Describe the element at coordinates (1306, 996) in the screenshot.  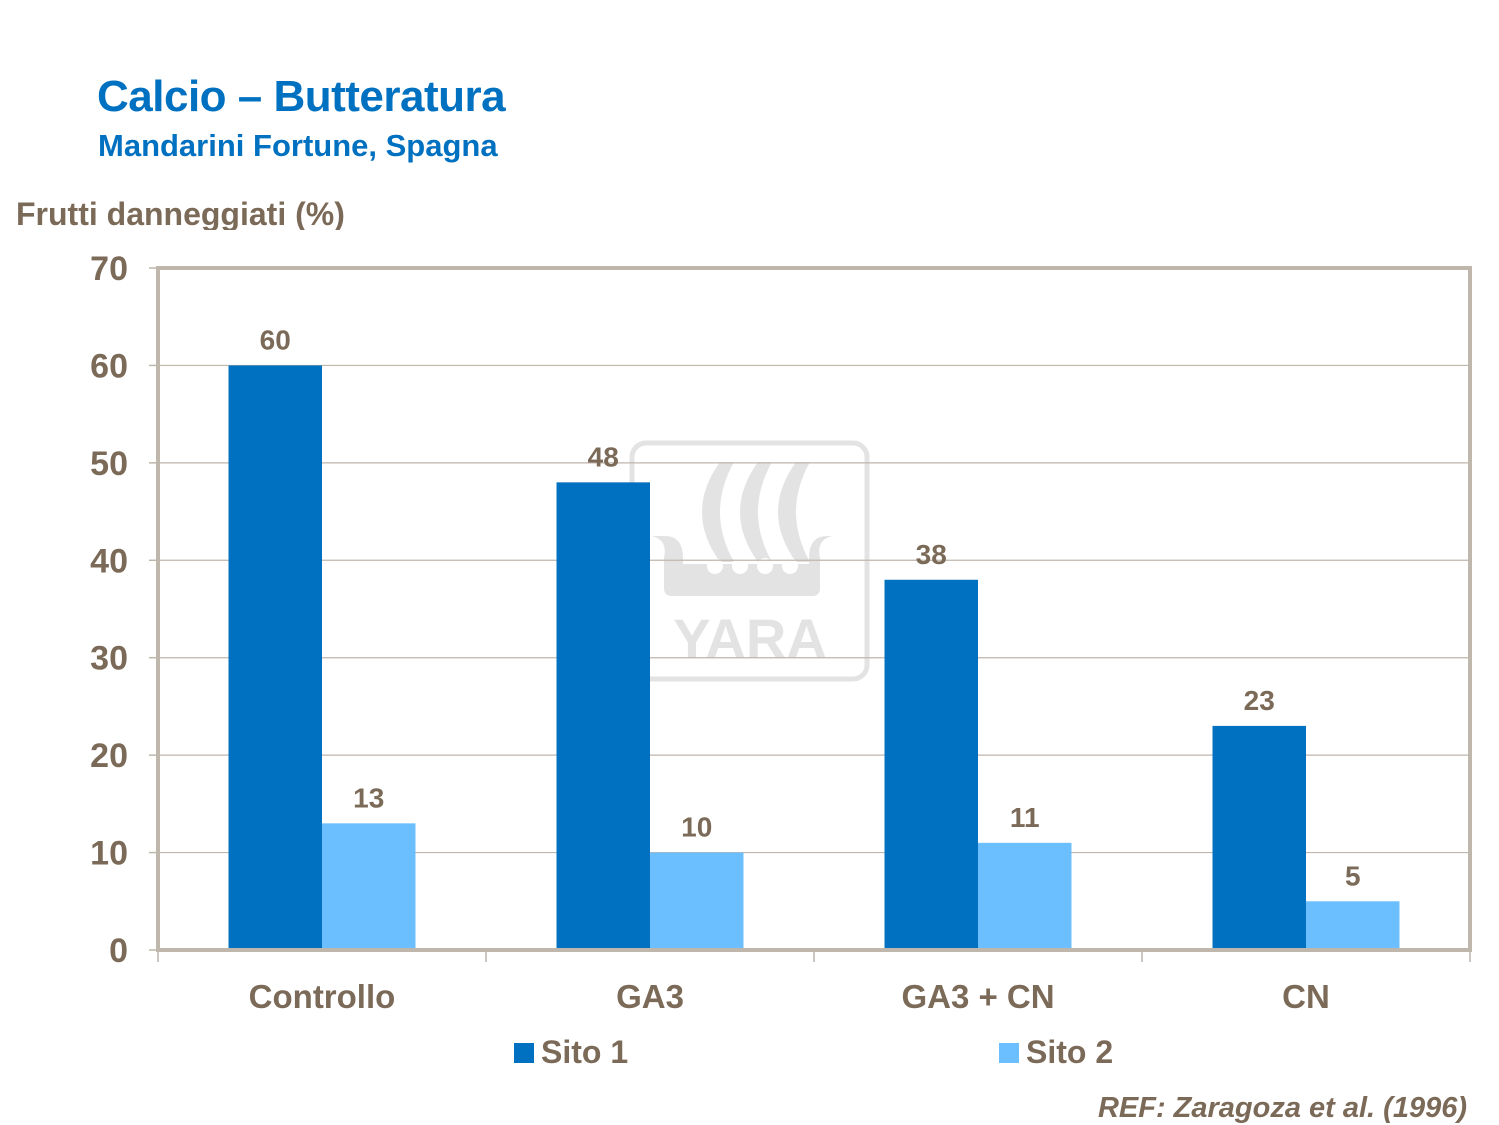
I see `x-tick-label: CN` at that location.